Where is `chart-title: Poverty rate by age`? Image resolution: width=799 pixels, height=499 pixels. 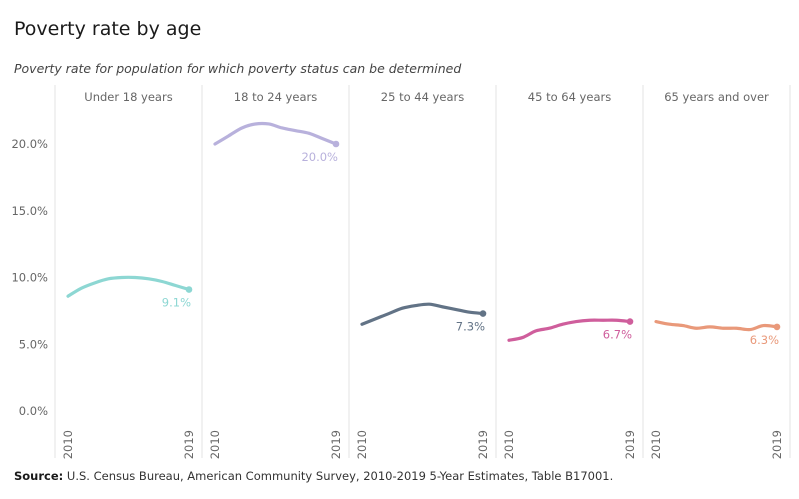 chart-title: Poverty rate by age is located at coordinates (108, 29).